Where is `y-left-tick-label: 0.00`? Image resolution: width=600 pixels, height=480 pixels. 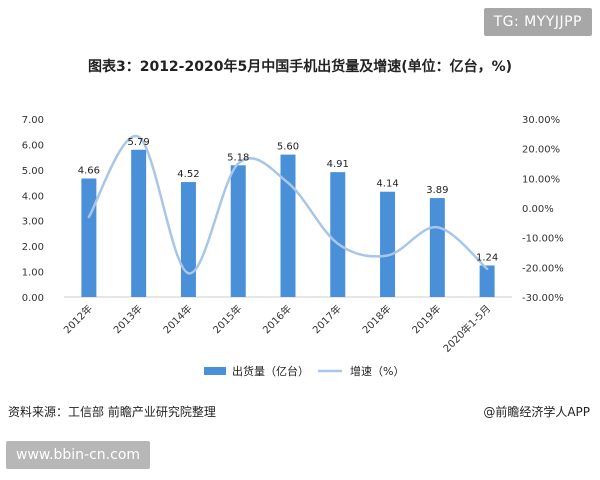
y-left-tick-label: 0.00 is located at coordinates (33, 298).